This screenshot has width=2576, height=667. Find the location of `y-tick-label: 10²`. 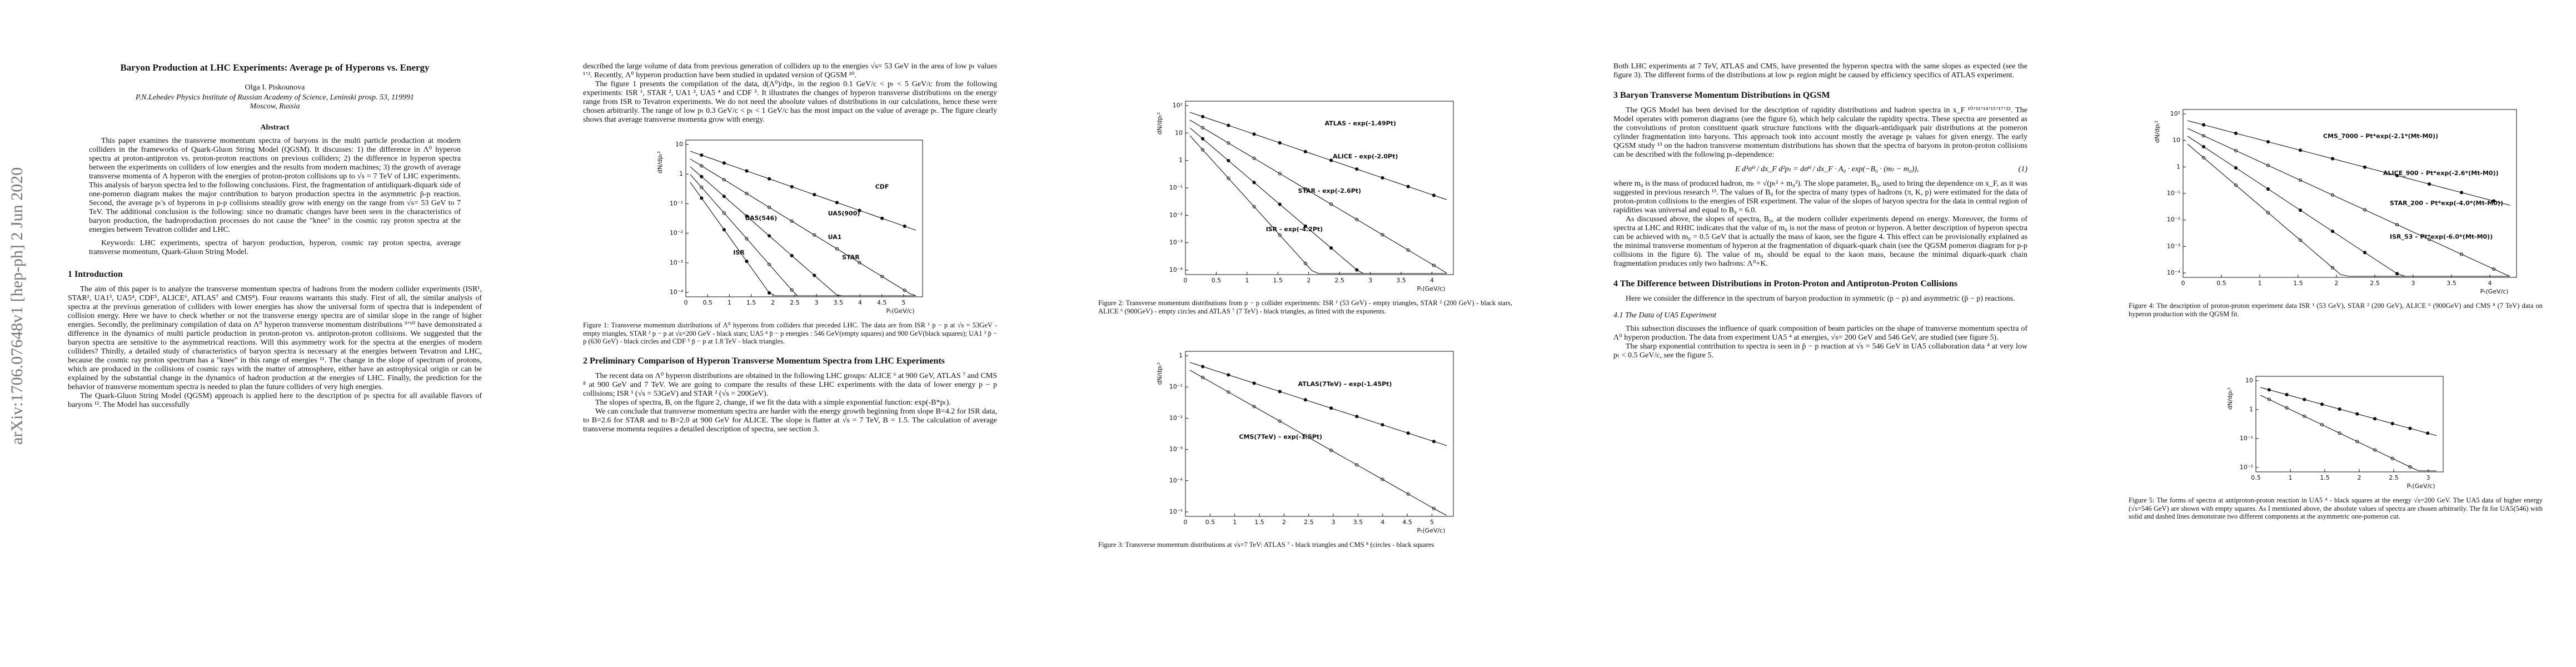

y-tick-label: 10² is located at coordinates (2175, 113).